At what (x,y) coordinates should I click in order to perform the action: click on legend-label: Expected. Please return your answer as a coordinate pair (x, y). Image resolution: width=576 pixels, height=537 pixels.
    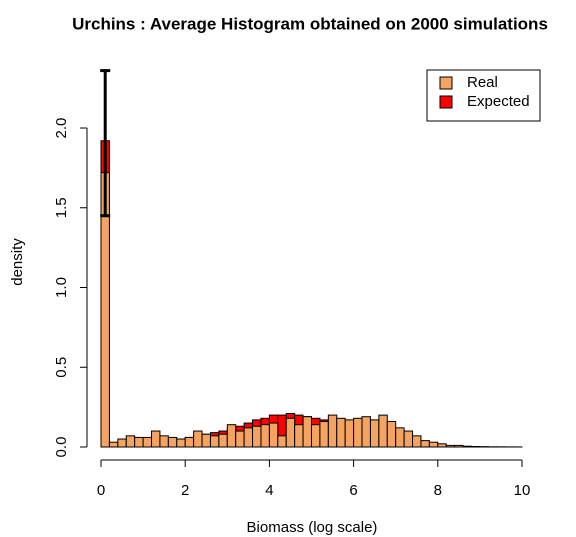
    Looking at the image, I should click on (498, 101).